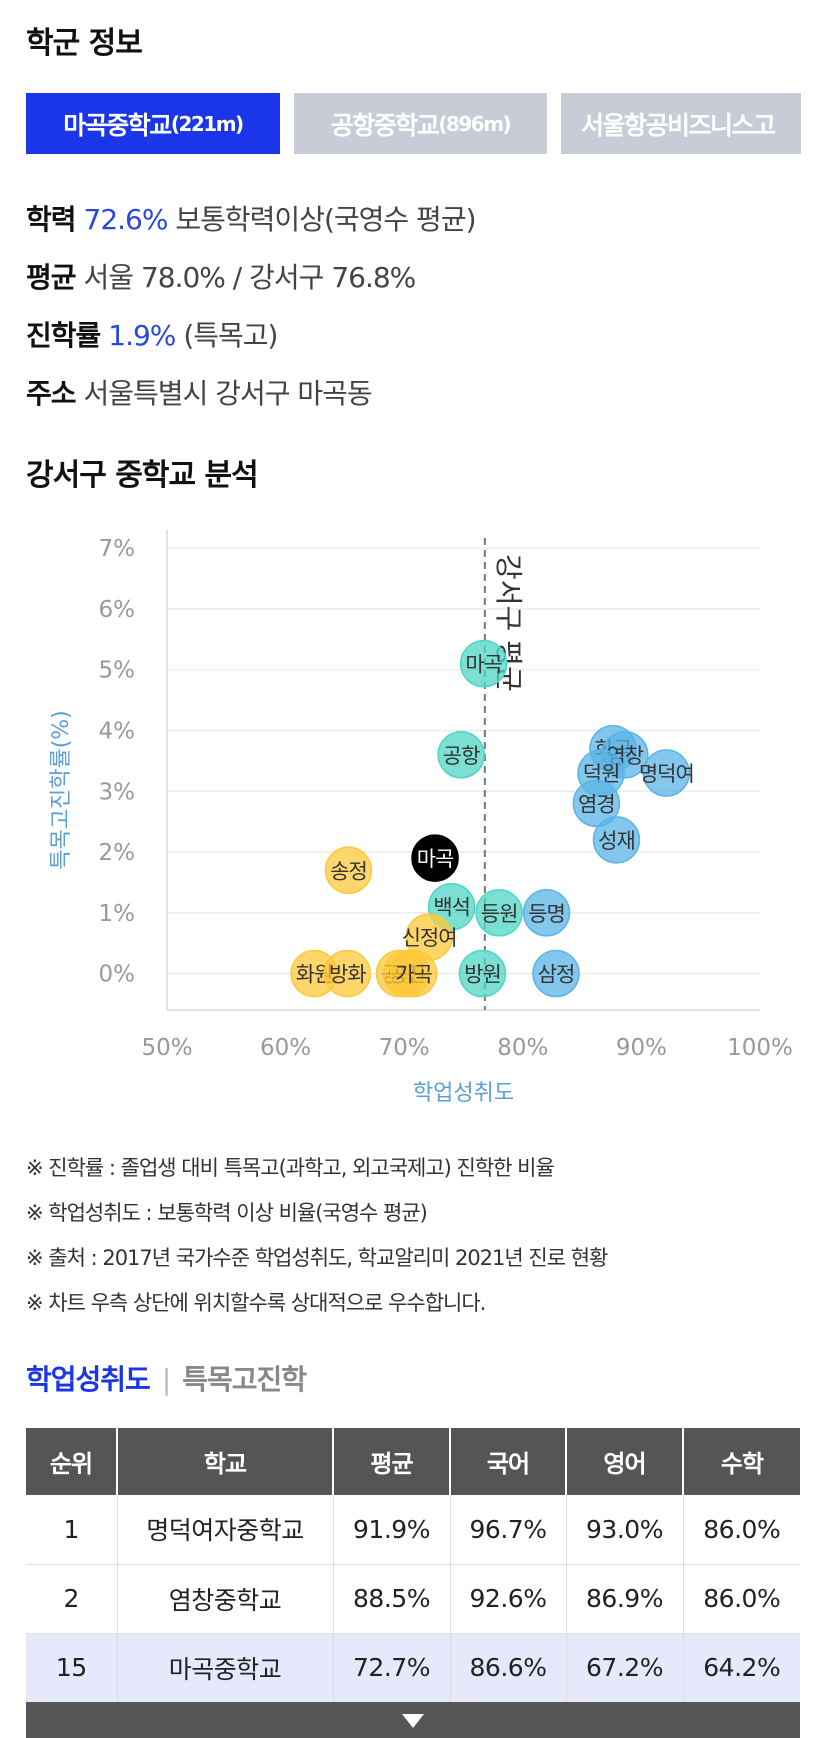 The height and width of the screenshot is (1738, 827). Describe the element at coordinates (225, 1461) in the screenshot. I see `header-school: 학교` at that location.